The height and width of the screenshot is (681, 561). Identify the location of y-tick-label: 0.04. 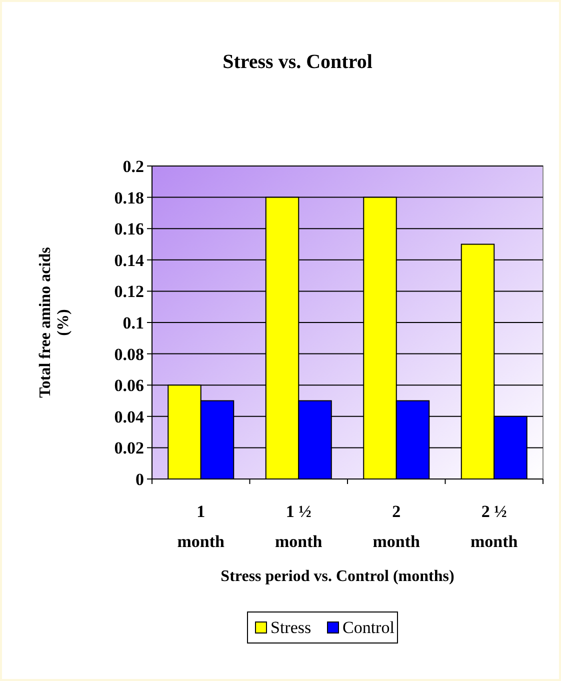
(129, 416).